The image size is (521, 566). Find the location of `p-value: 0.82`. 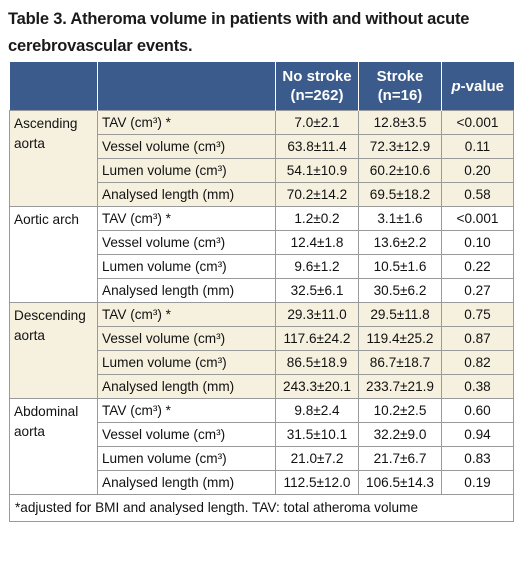

p-value: 0.82 is located at coordinates (477, 362).